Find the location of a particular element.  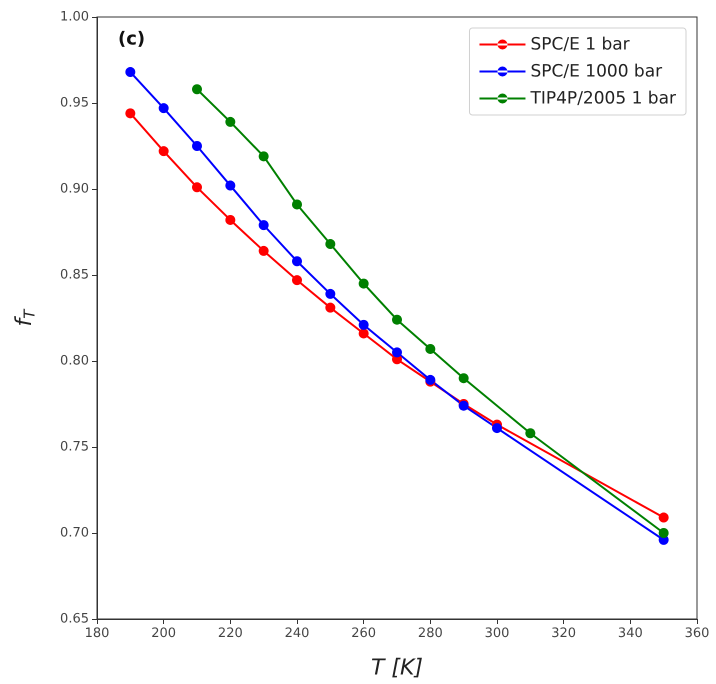

x-tick-label: 220 is located at coordinates (230, 633).